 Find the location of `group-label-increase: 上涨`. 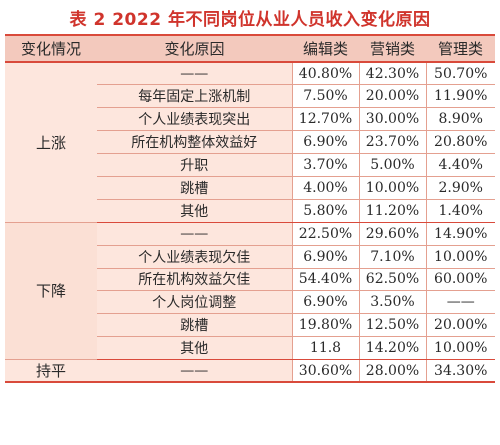

group-label-increase: 上涨 is located at coordinates (51, 142).